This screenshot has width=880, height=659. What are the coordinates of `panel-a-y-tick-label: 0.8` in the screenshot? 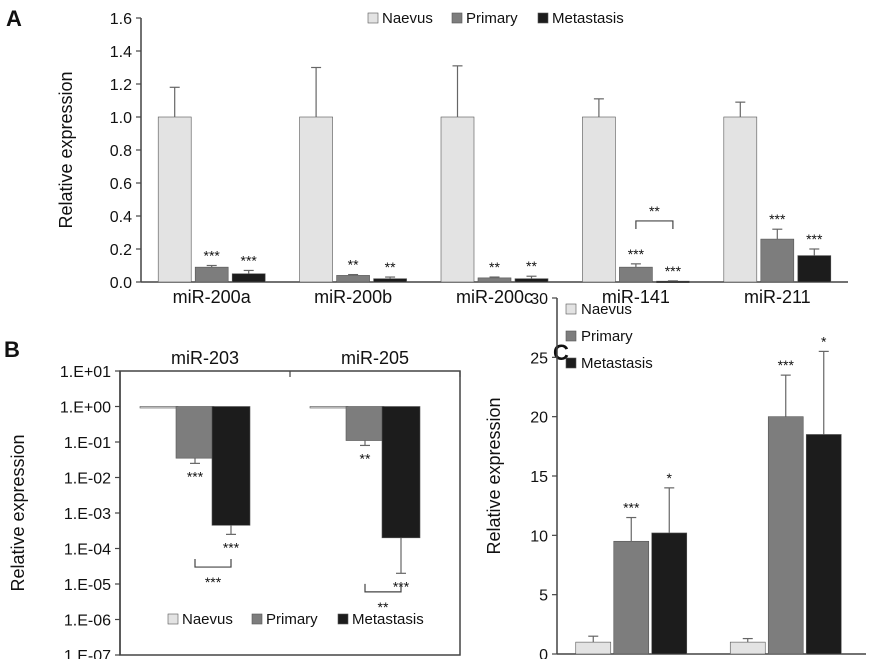 It's located at (121, 151).